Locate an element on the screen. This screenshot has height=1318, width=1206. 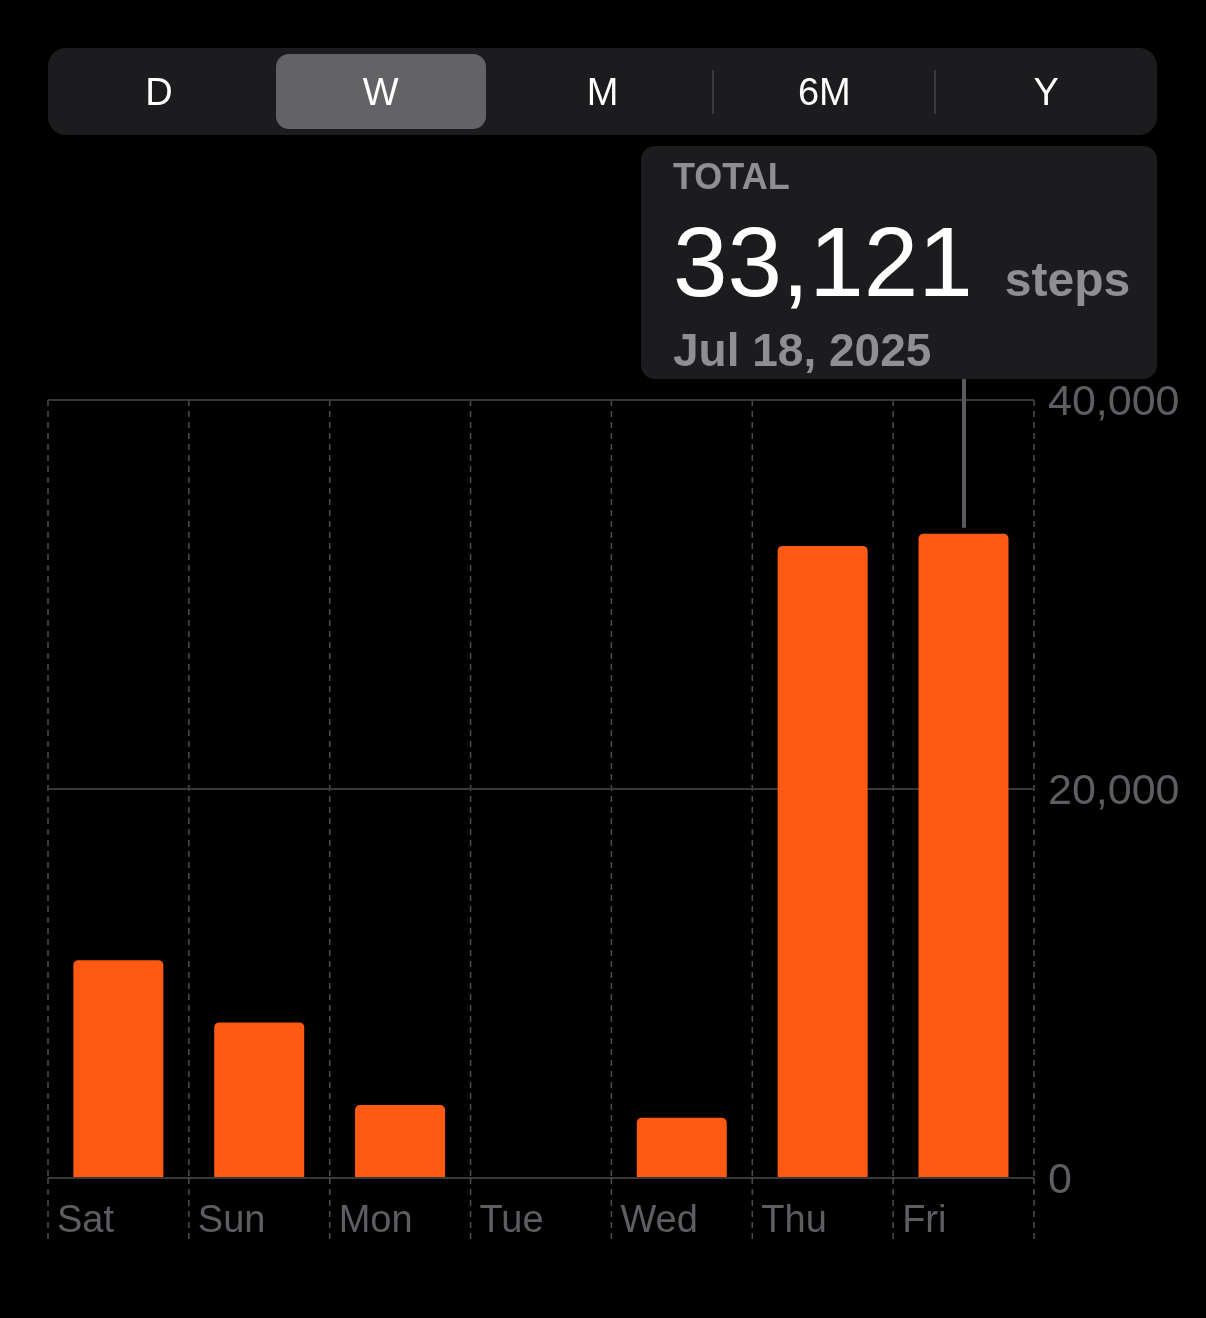
text: 6M is located at coordinates (824, 91).